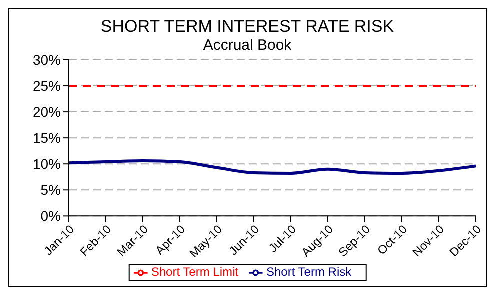  I want to click on legend-label: Short Term Risk, so click(309, 272).